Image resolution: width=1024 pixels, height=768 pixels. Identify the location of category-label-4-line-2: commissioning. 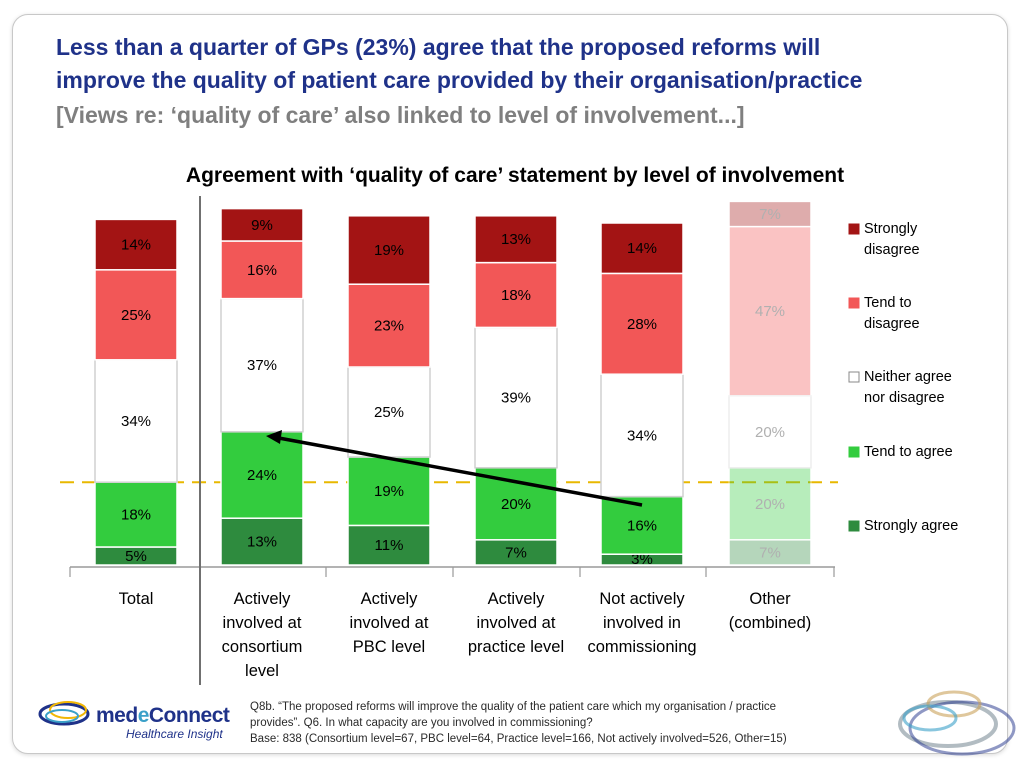
(641, 647).